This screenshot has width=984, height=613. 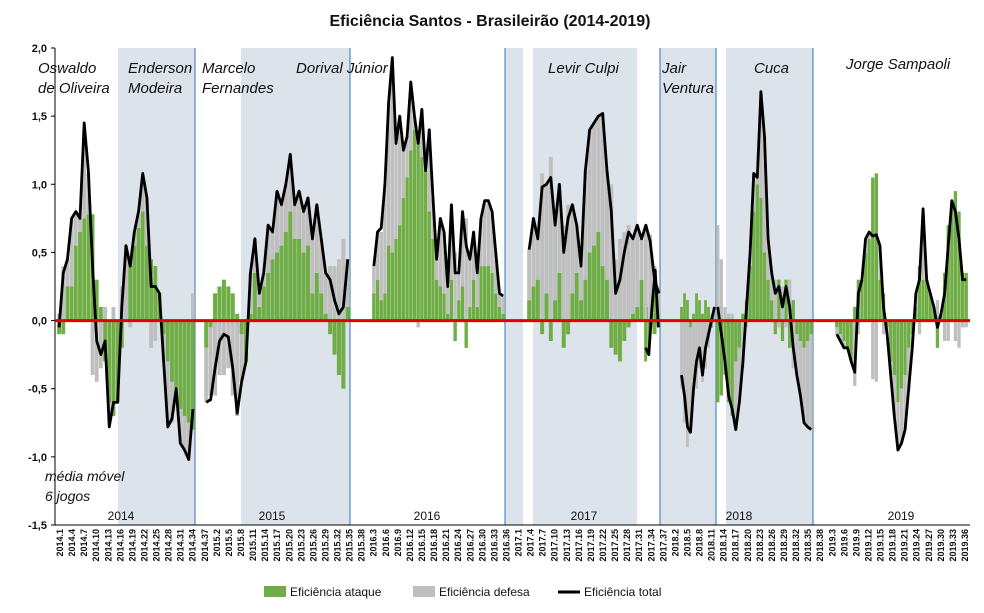 I want to click on x-tick-label: 2018.23, so click(x=760, y=545).